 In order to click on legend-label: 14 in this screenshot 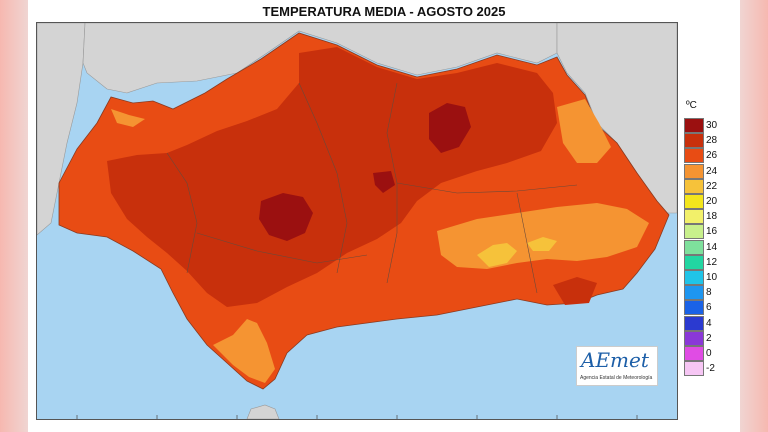, I will do `click(712, 247)`.